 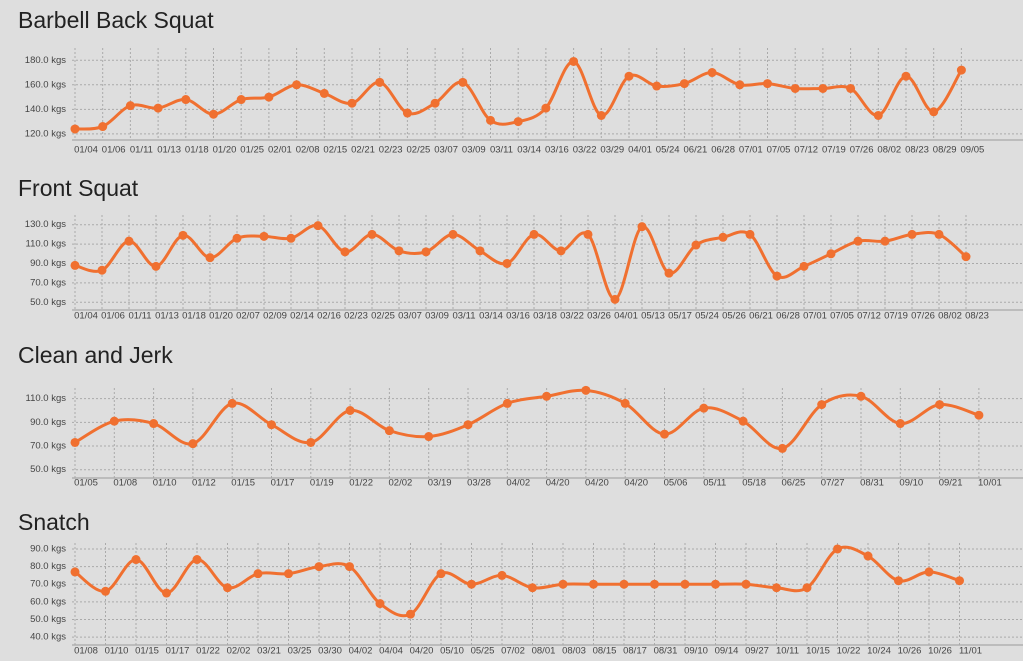 I want to click on x-tick-label: 09/27, so click(x=757, y=651).